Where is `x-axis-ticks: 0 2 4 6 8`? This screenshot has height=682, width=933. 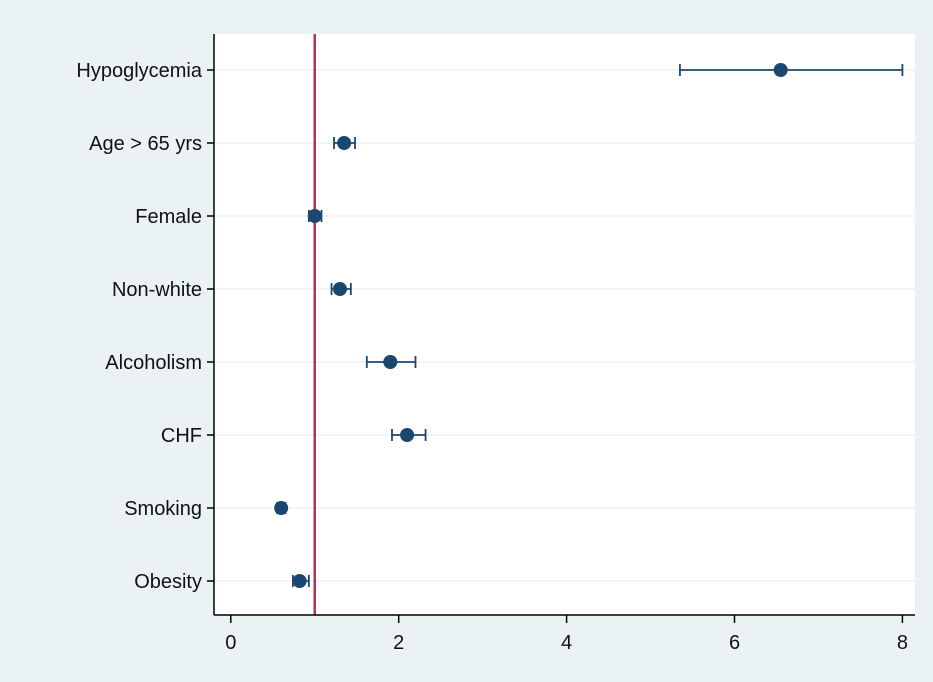
x-axis-ticks: 0 2 4 6 8 is located at coordinates (566, 634).